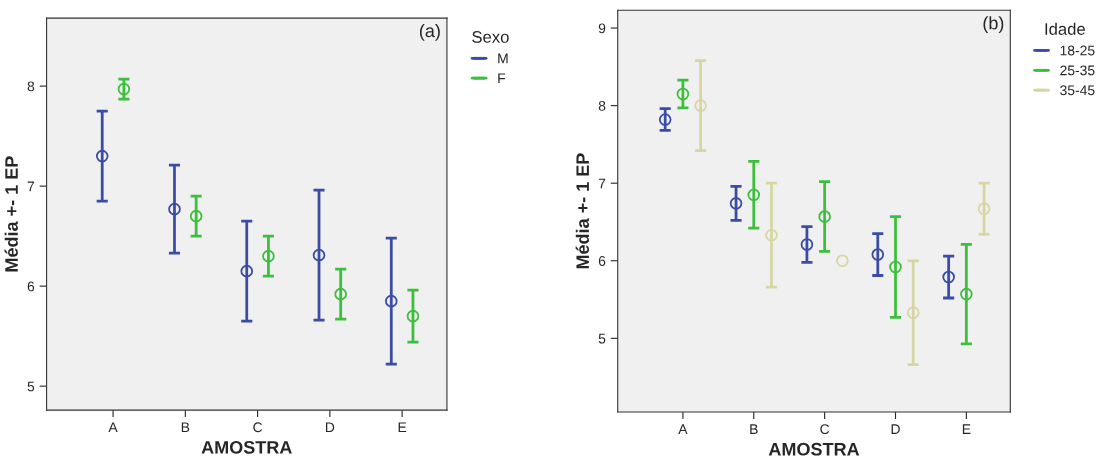 The image size is (1109, 464). What do you see at coordinates (1077, 90) in the screenshot?
I see `legend-label: 35-45` at bounding box center [1077, 90].